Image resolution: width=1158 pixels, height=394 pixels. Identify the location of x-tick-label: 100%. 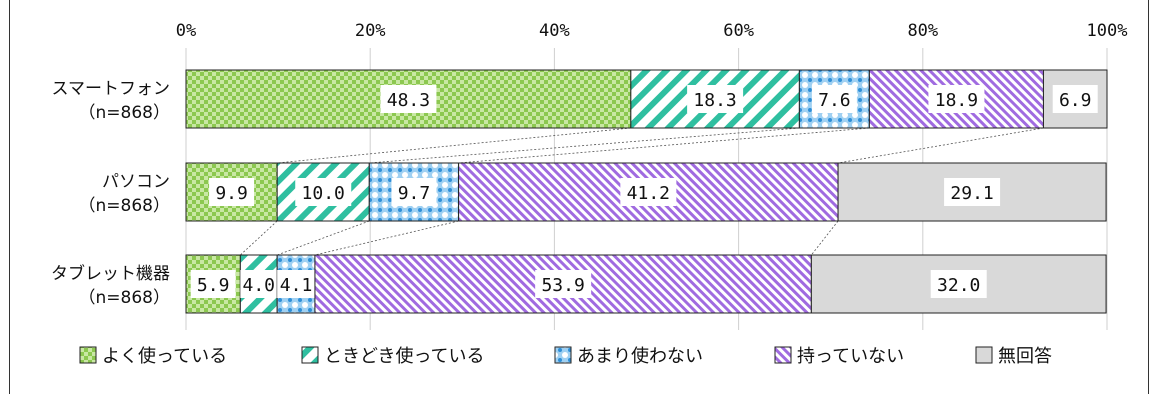
(1107, 31).